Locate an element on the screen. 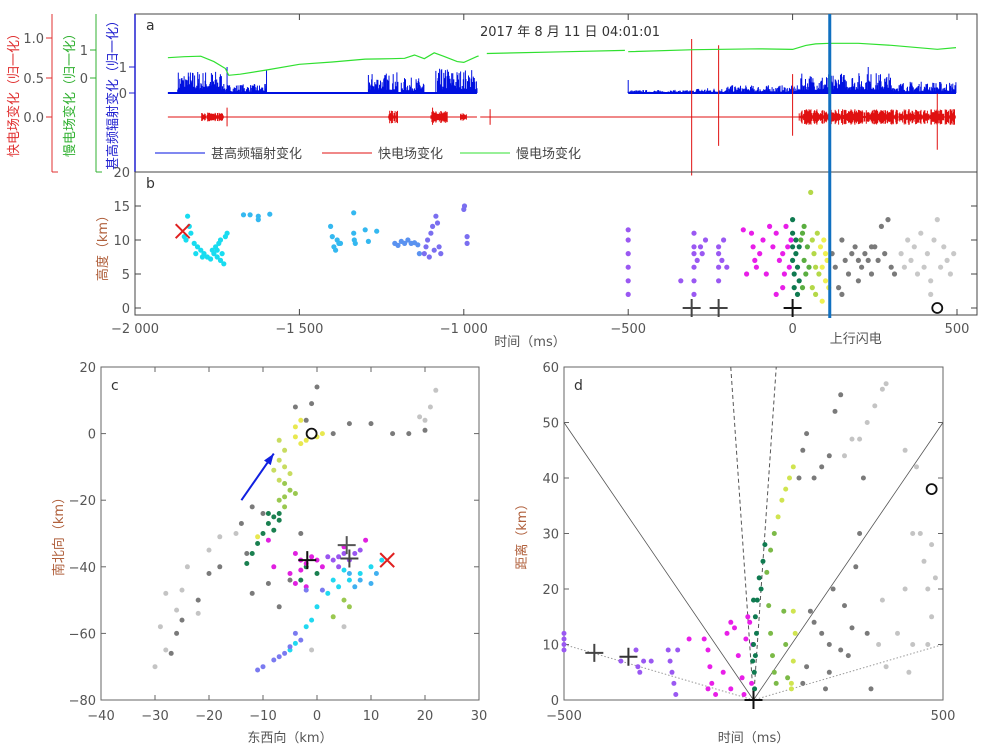 This screenshot has width=985, height=748. axis-title-slow: 慢电场变化（归一化） is located at coordinates (70, 92).